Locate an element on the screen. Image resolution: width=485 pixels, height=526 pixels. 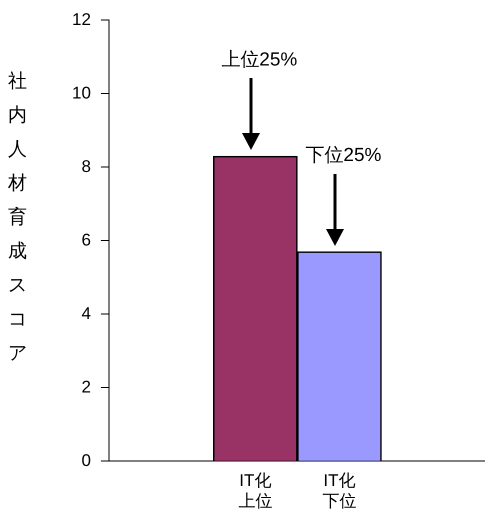
x-tick-label: IT化下位 is located at coordinates (339, 490).